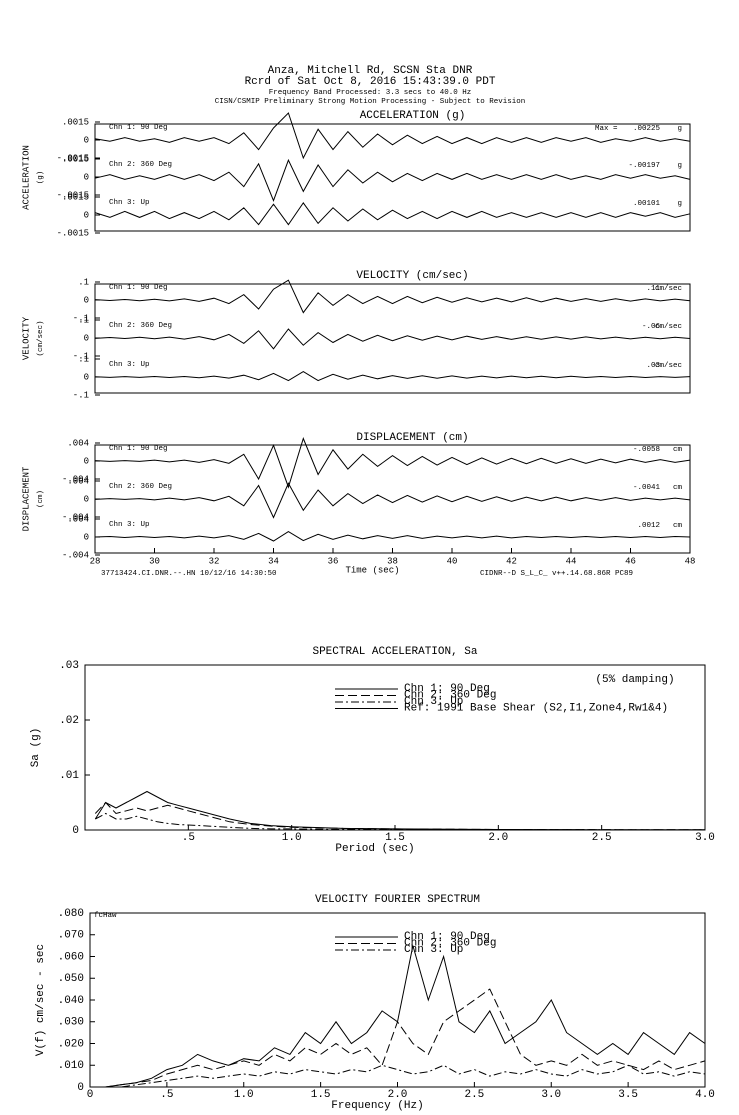  Describe the element at coordinates (71, 1023) in the screenshot. I see `y-tick-label: .030` at that location.